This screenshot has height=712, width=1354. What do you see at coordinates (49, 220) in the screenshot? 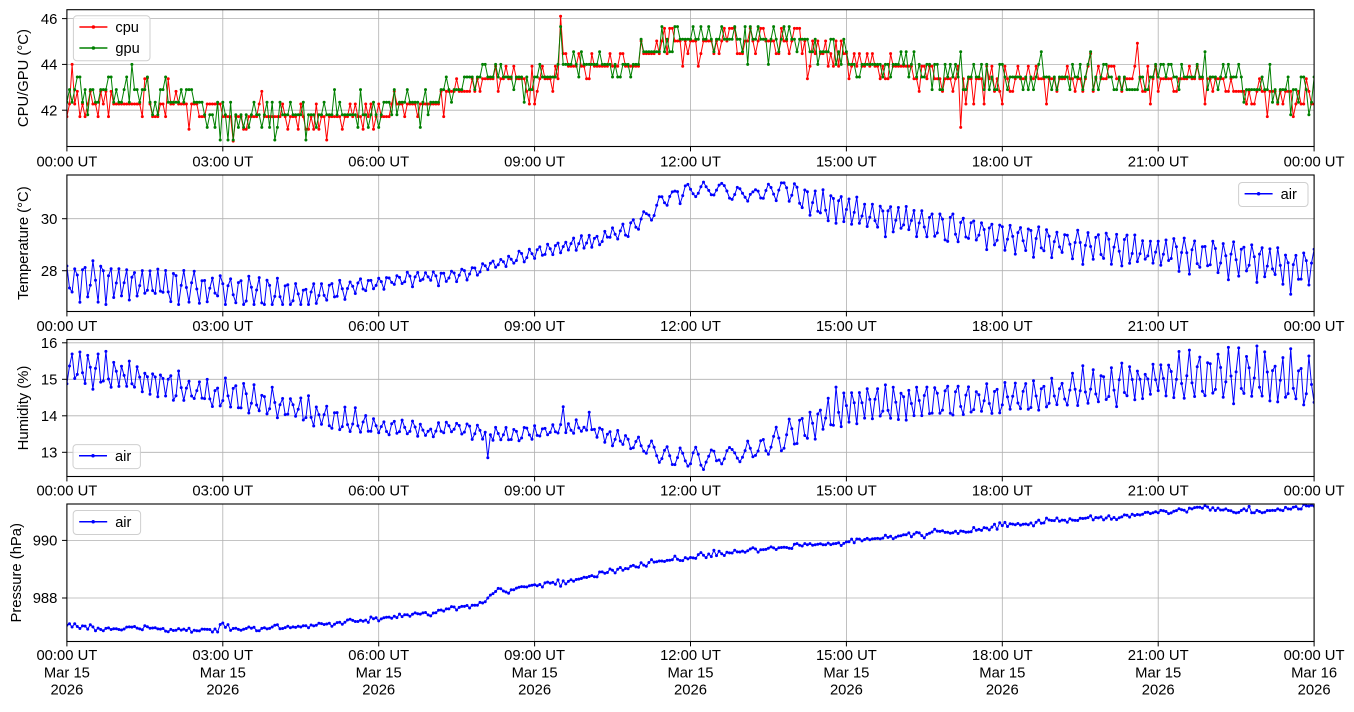
I see `svg-text: 30` at bounding box center [49, 220].